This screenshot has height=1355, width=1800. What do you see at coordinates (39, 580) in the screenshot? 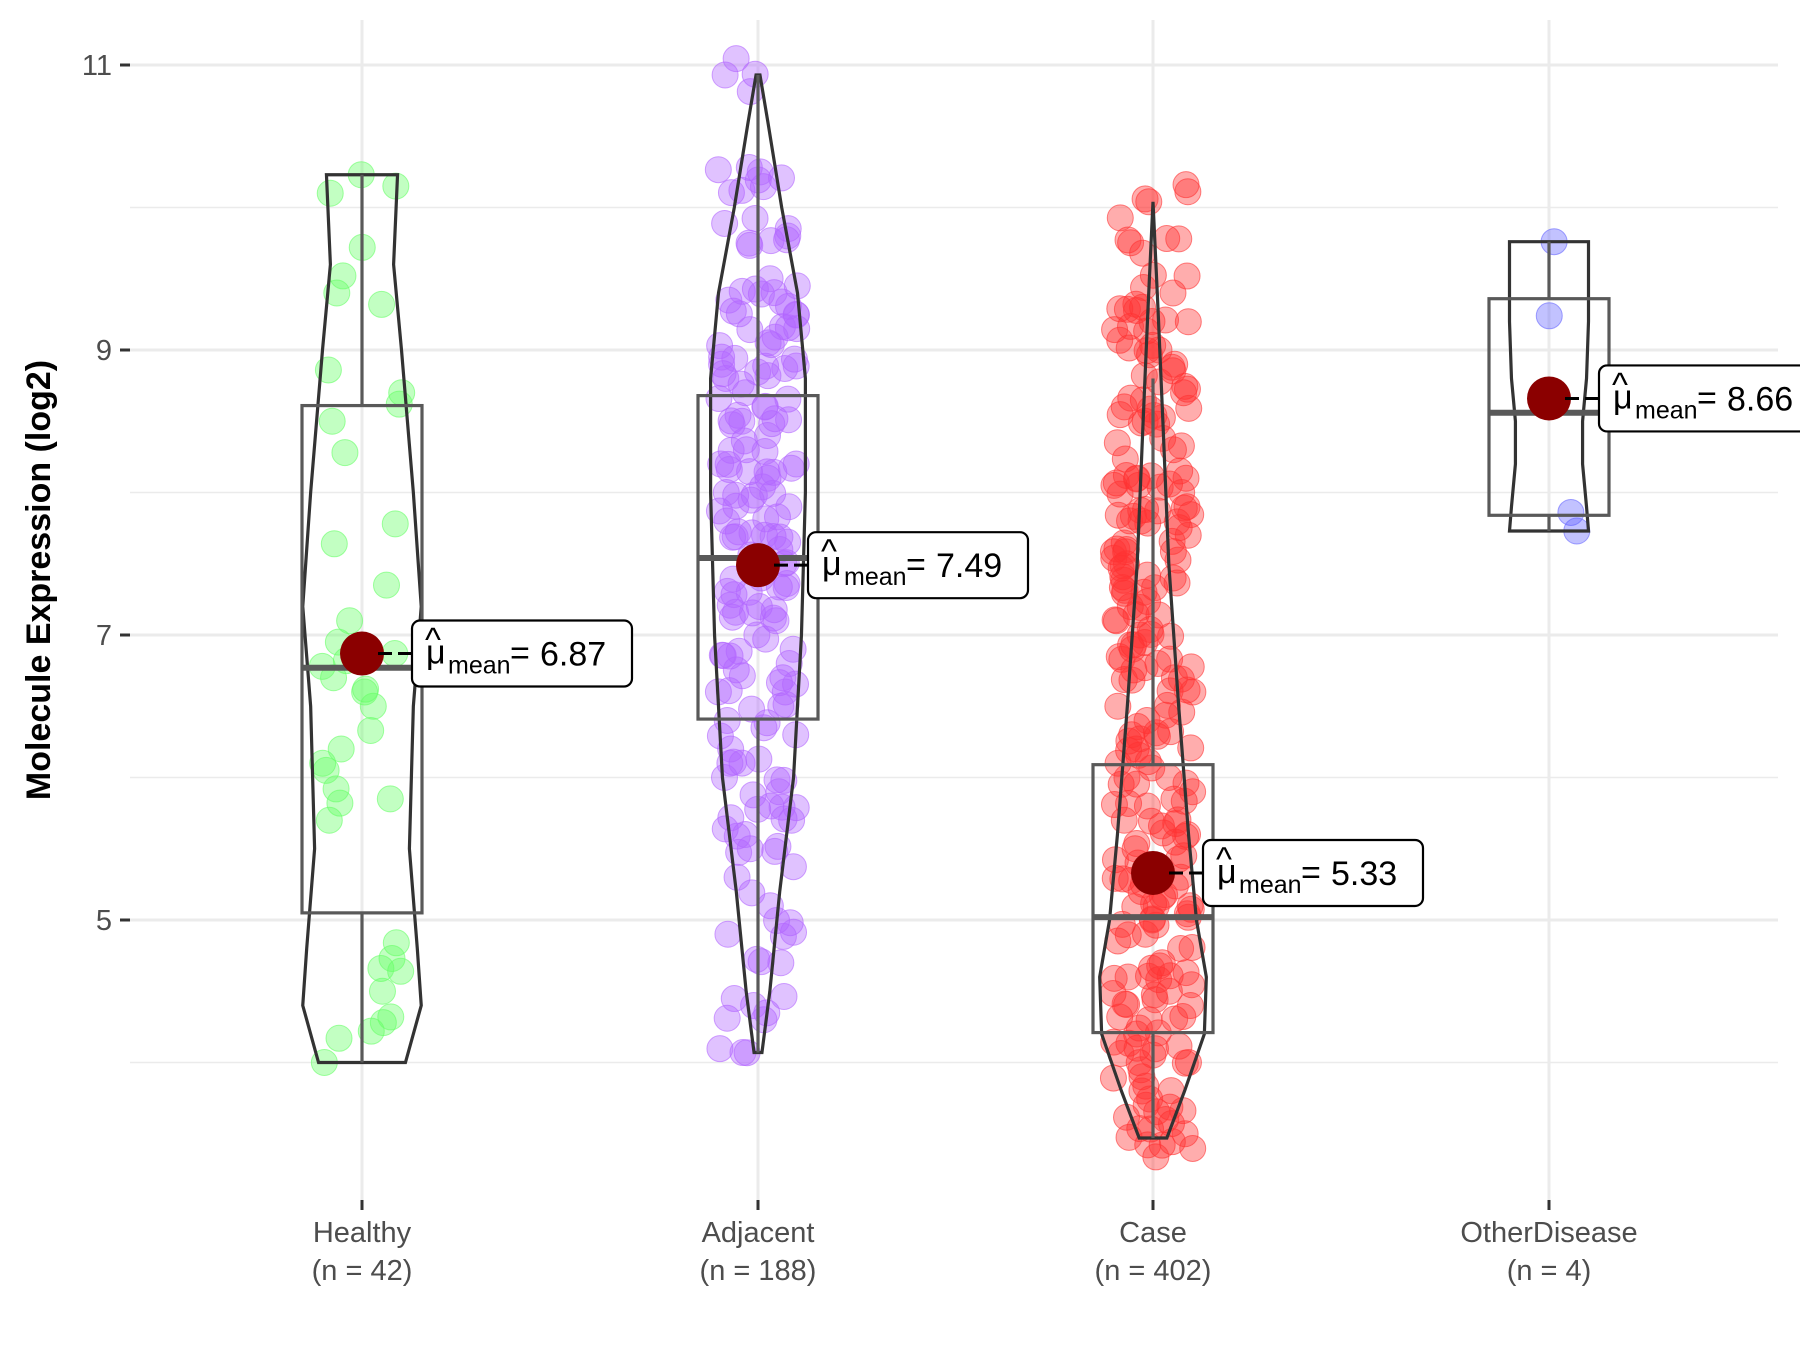
I see `y-axis-title: Molecule Expression (log2)` at bounding box center [39, 580].